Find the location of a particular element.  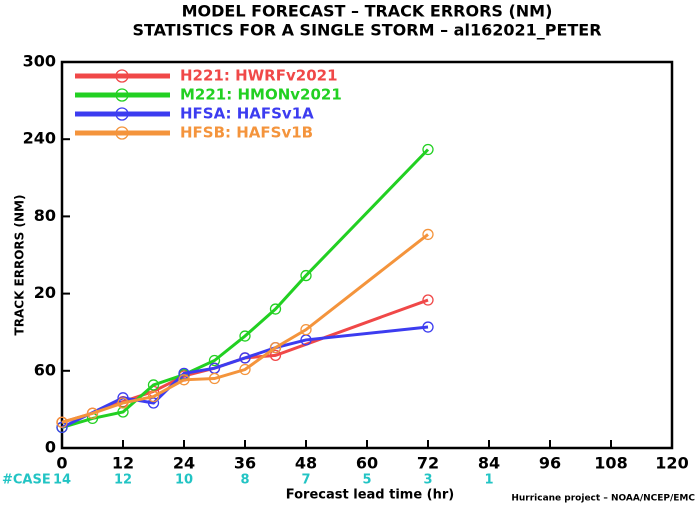

case-count: 12 is located at coordinates (123, 480).